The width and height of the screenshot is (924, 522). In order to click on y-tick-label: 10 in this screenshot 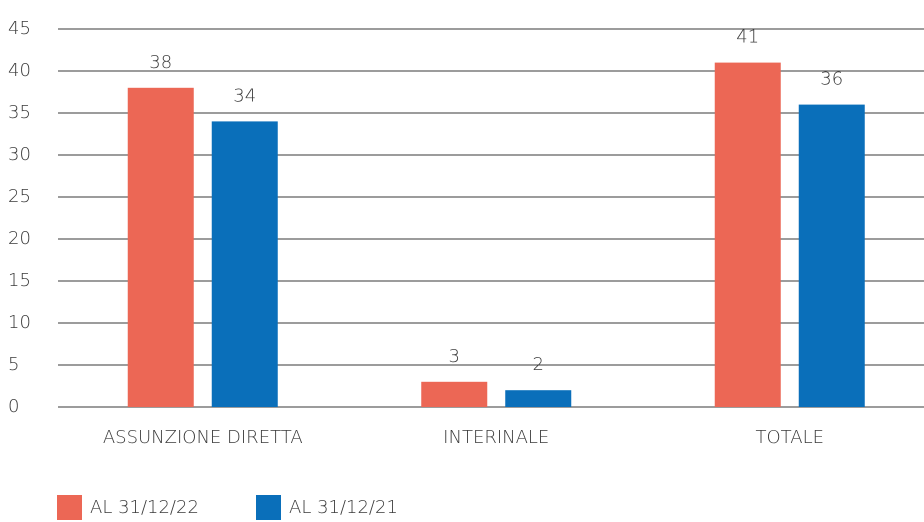, I will do `click(19, 322)`.